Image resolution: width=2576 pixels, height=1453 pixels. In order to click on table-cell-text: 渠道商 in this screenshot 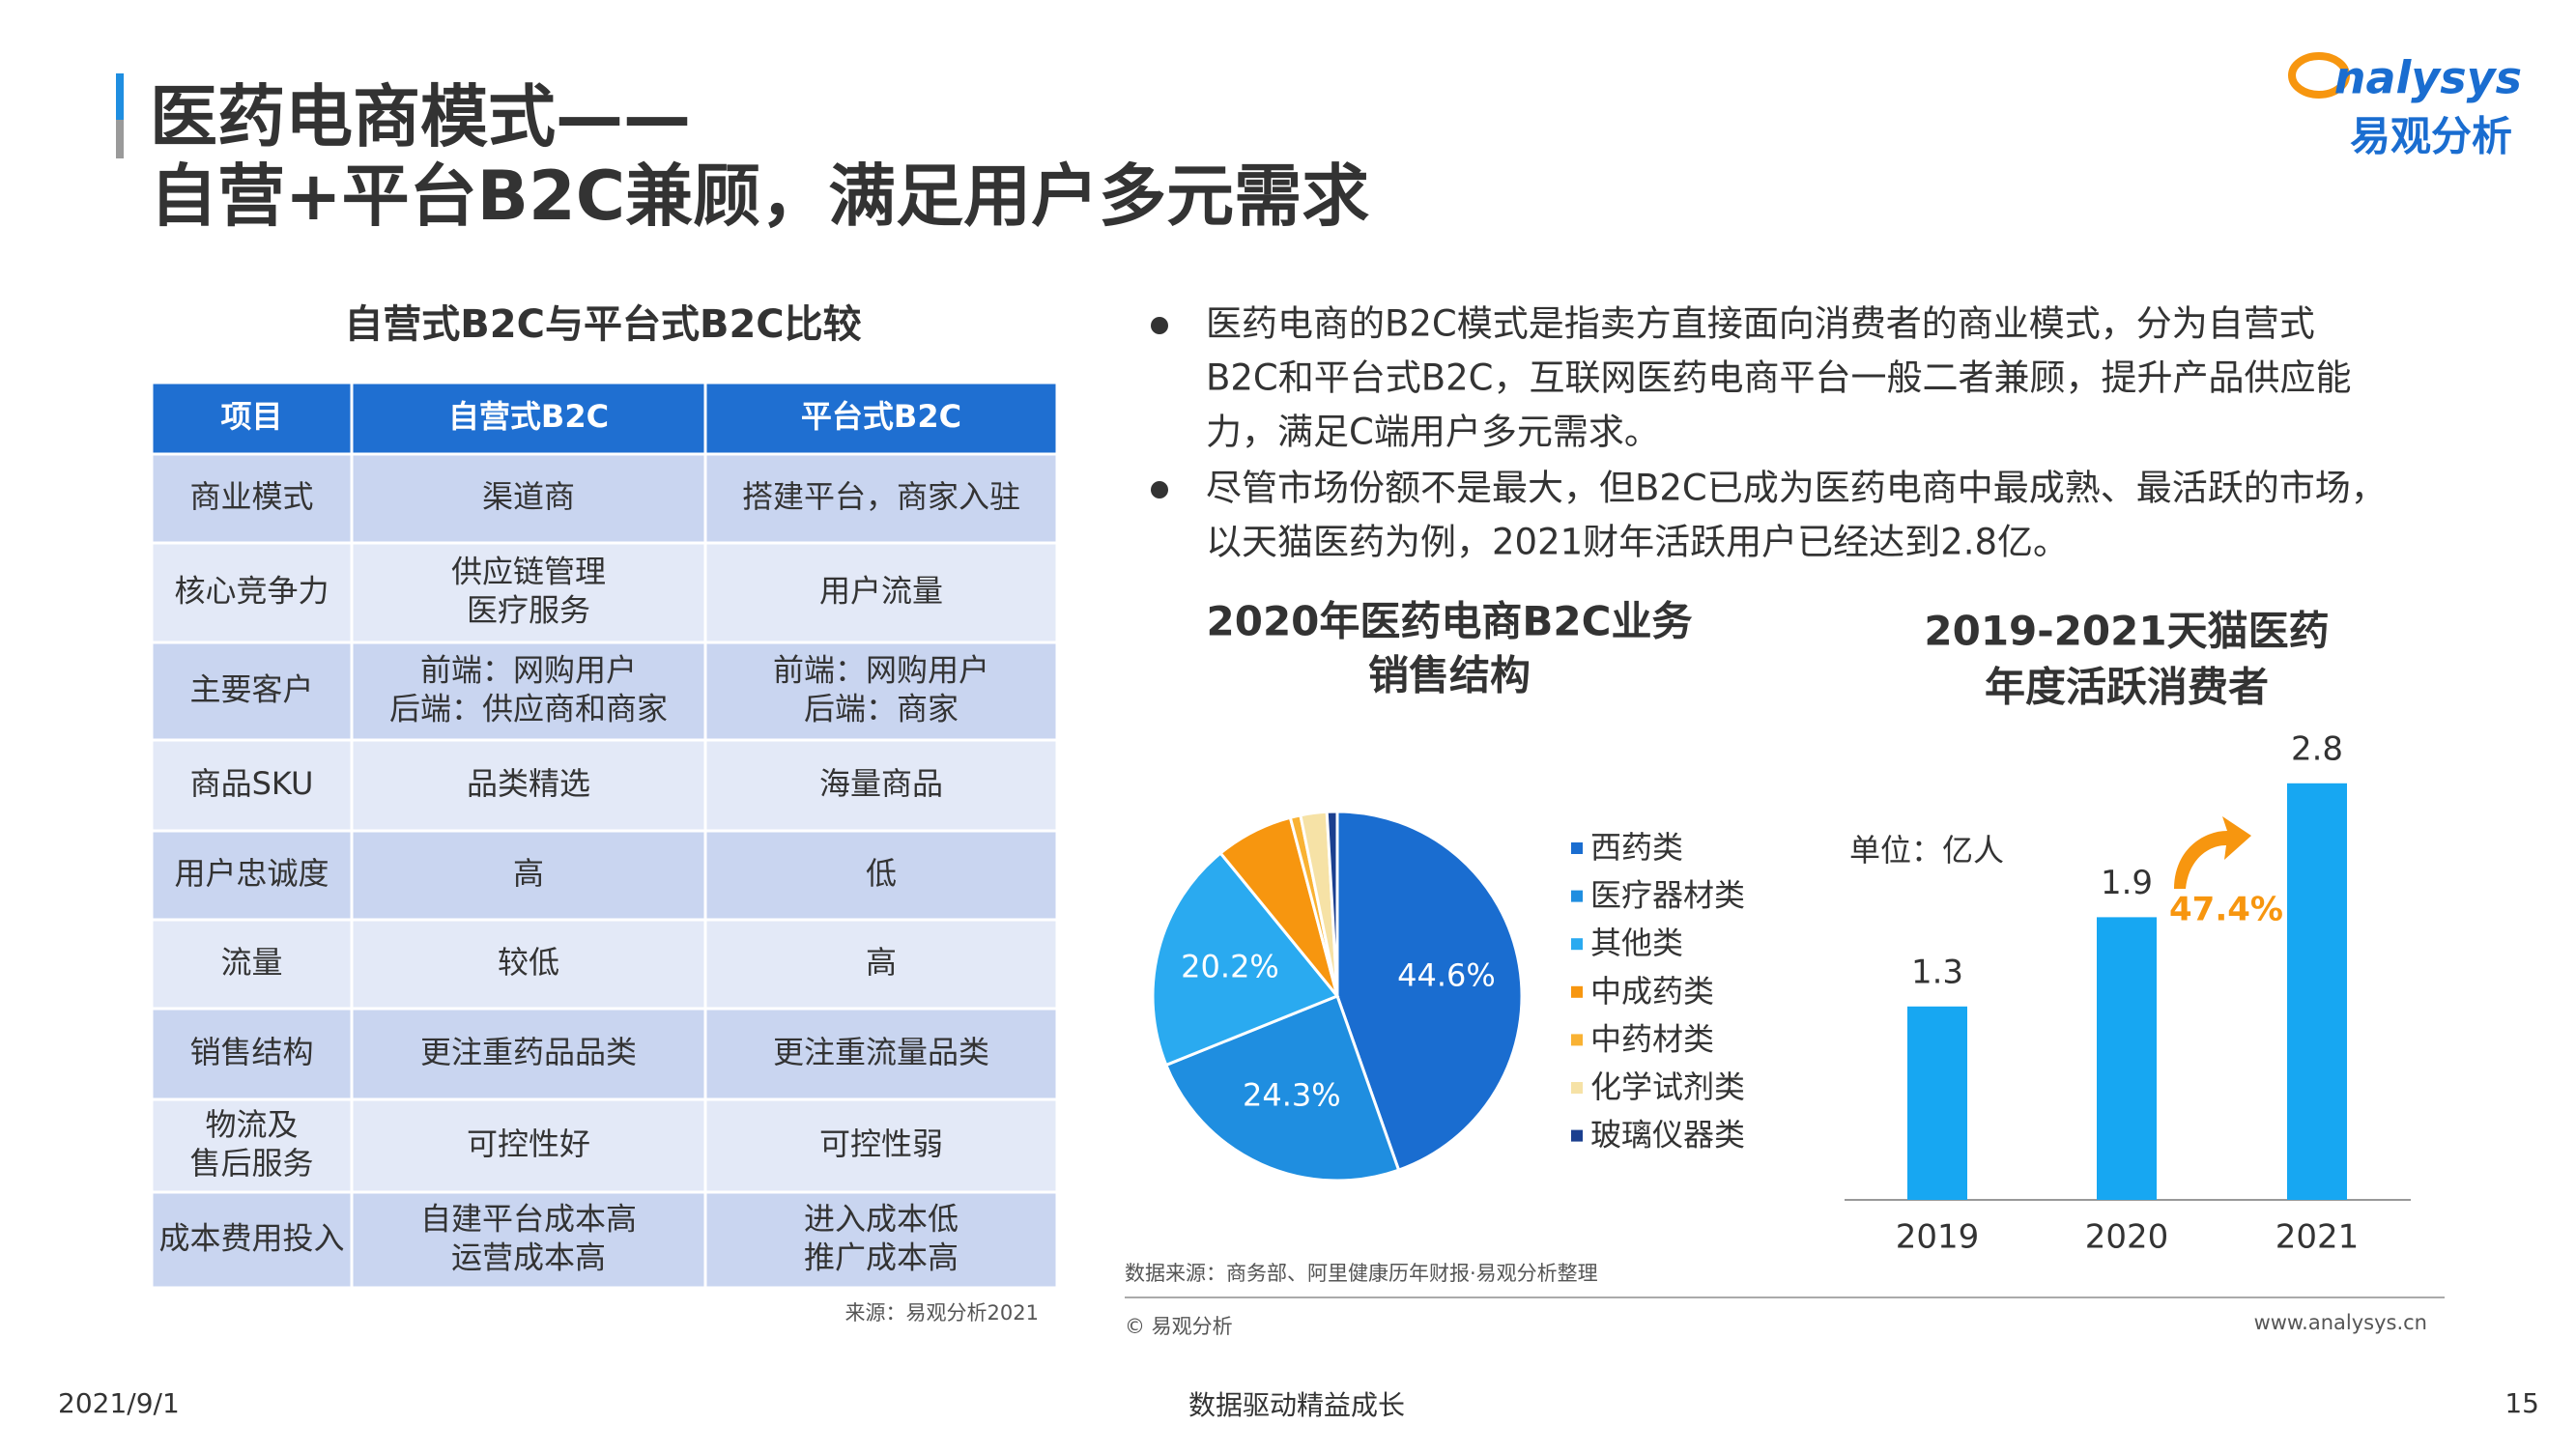, I will do `click(528, 497)`.